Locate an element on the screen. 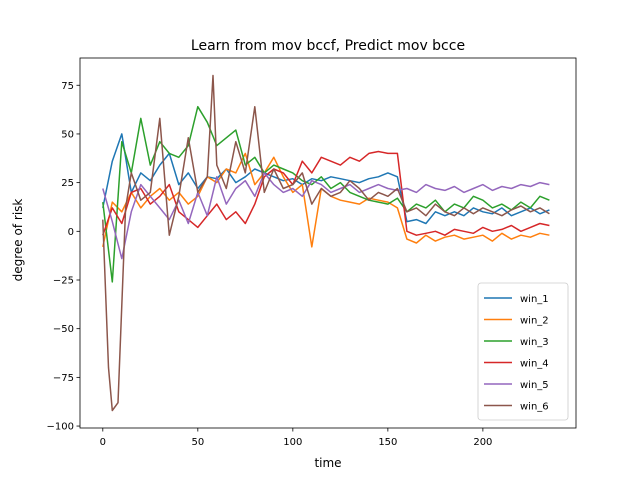 The width and height of the screenshot is (640, 480). legend-label-win_1: win_1 is located at coordinates (534, 299).